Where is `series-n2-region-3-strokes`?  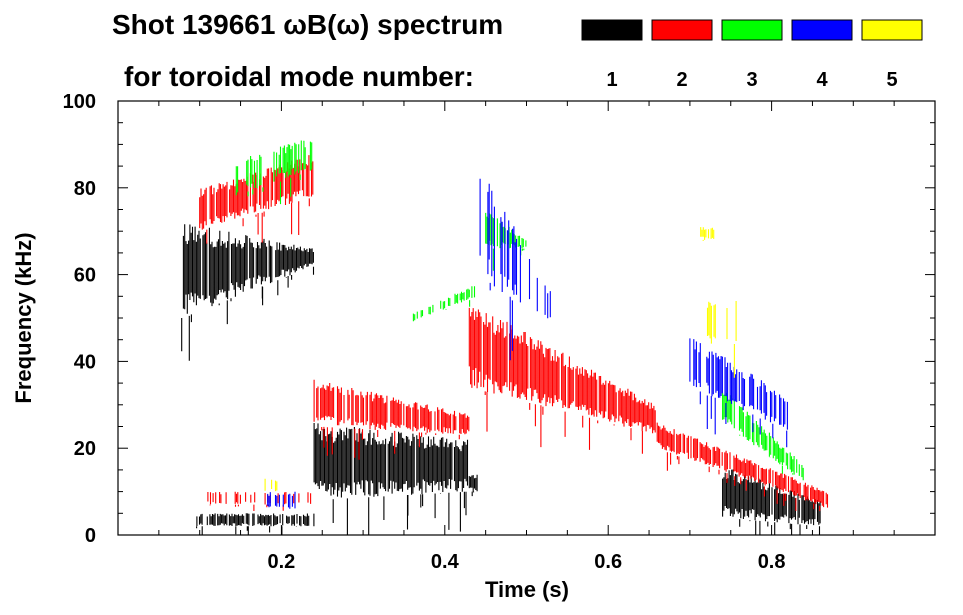 series-n2-region-3-strokes is located at coordinates (562, 380).